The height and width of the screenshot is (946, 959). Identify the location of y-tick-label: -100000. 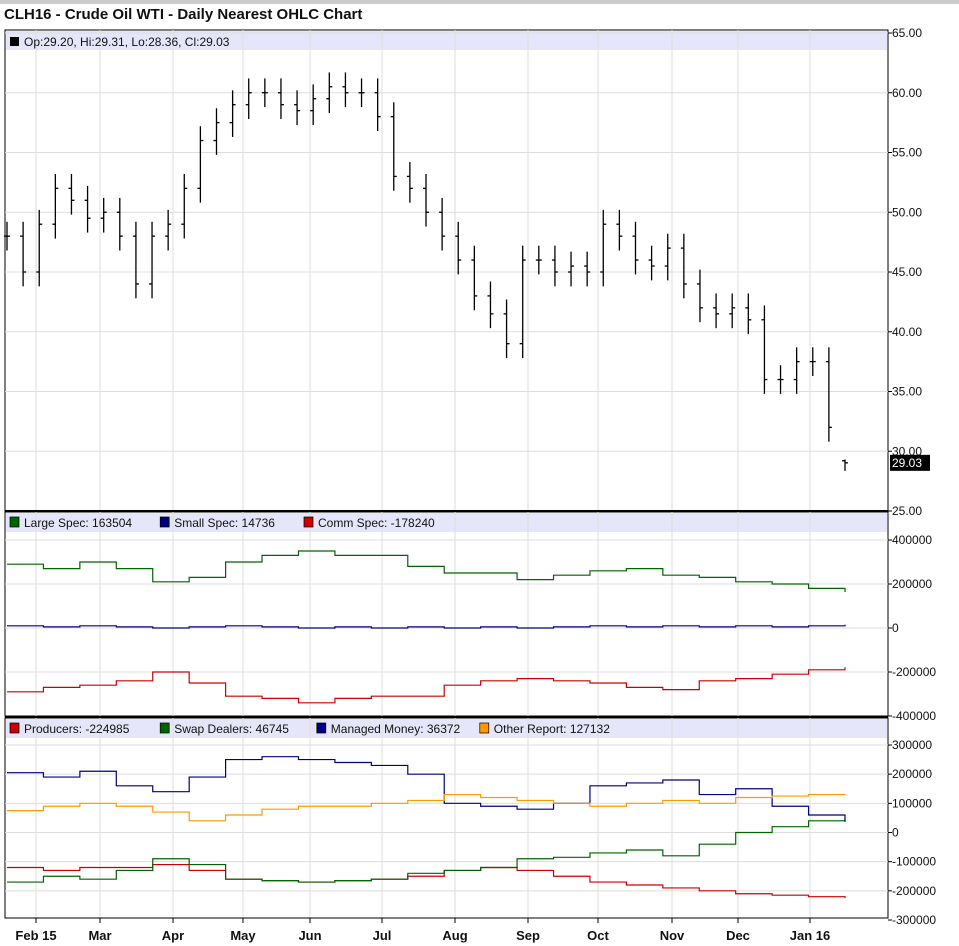
(914, 862).